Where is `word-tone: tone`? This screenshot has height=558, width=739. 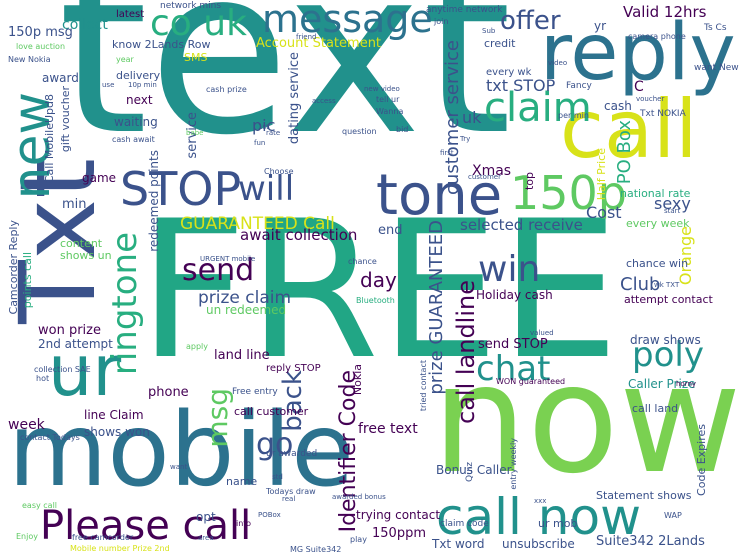
word-tone: tone is located at coordinates (439, 195).